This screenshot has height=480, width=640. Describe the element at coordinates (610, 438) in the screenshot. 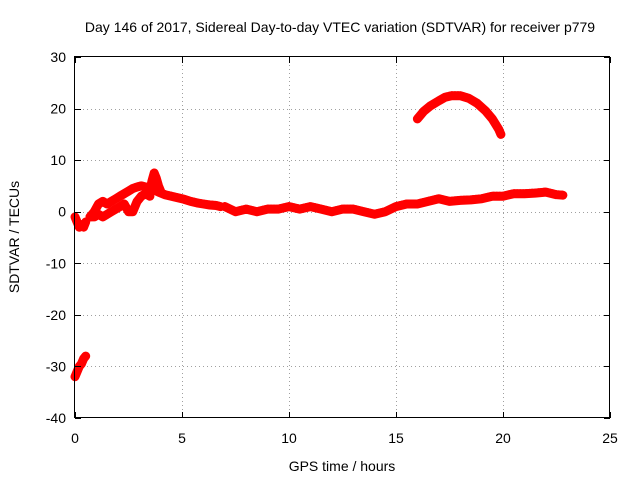

I see `x-tick-label: 25` at that location.